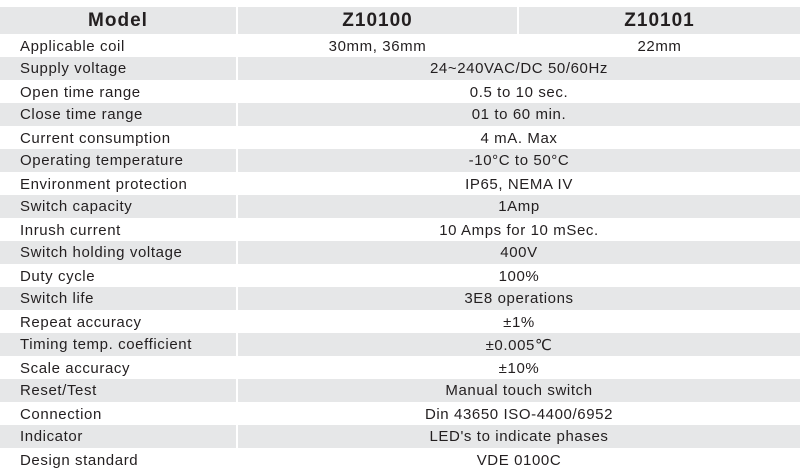  What do you see at coordinates (659, 45) in the screenshot?
I see `spec-value-z10101: 22mm` at bounding box center [659, 45].